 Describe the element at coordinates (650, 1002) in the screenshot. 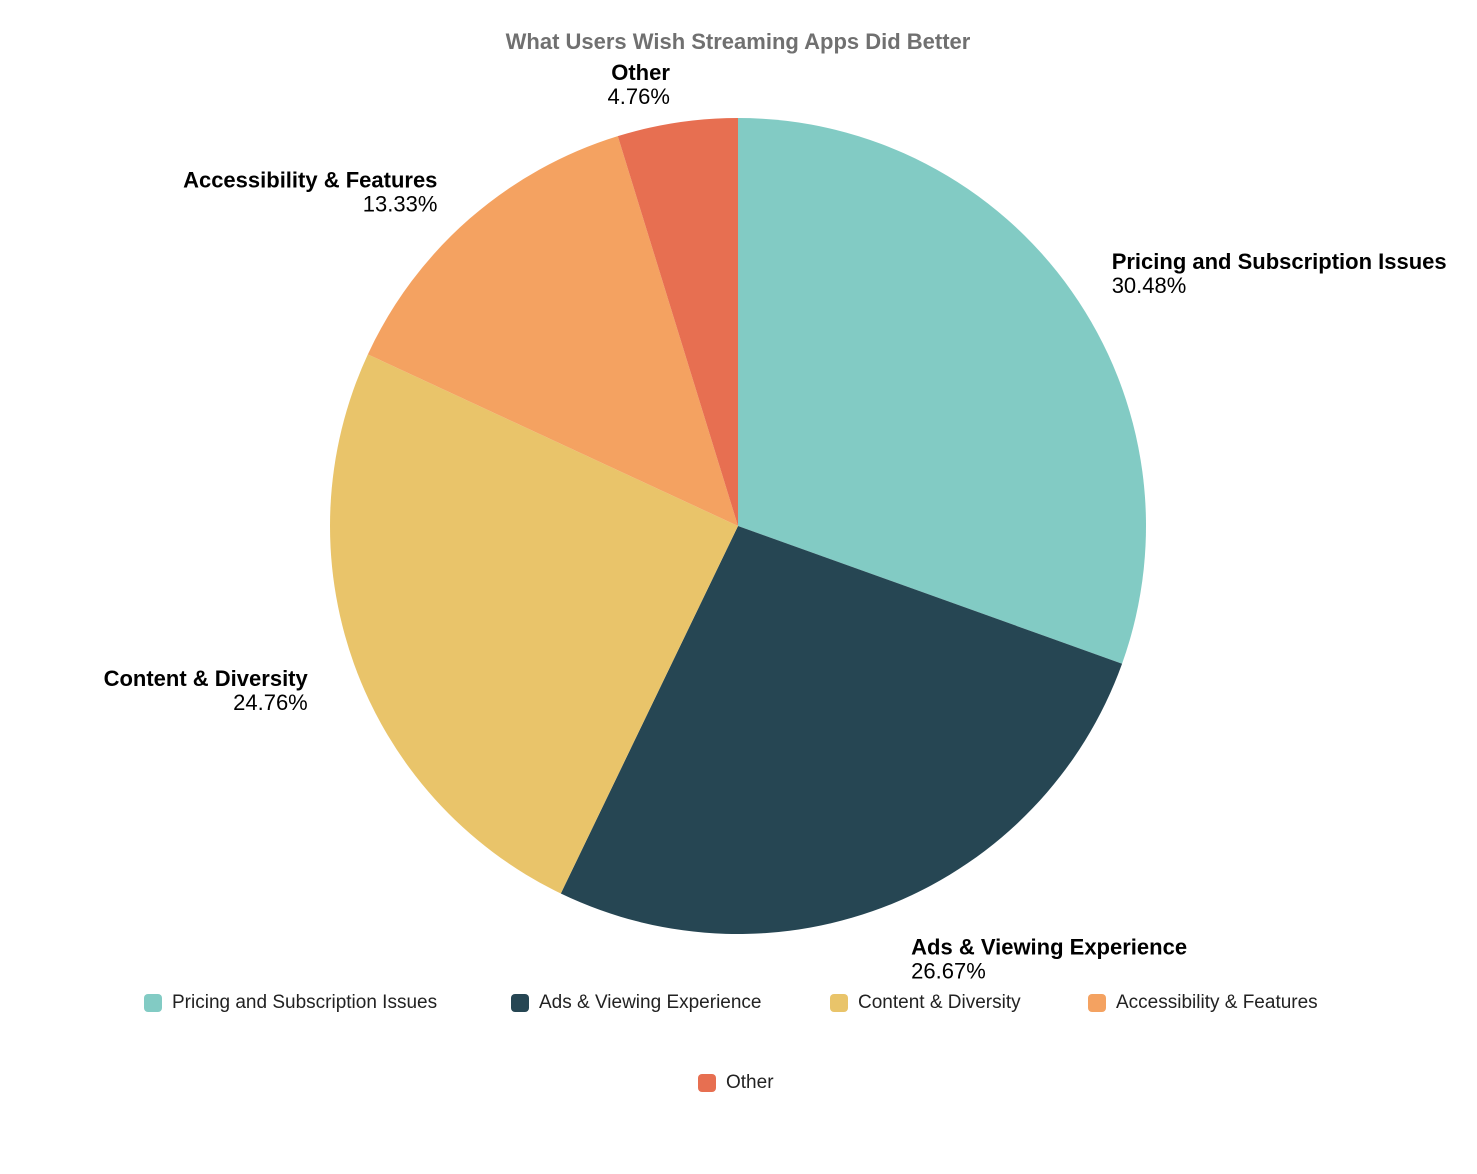

I see `legend-label: Ads & Viewing Experience` at that location.